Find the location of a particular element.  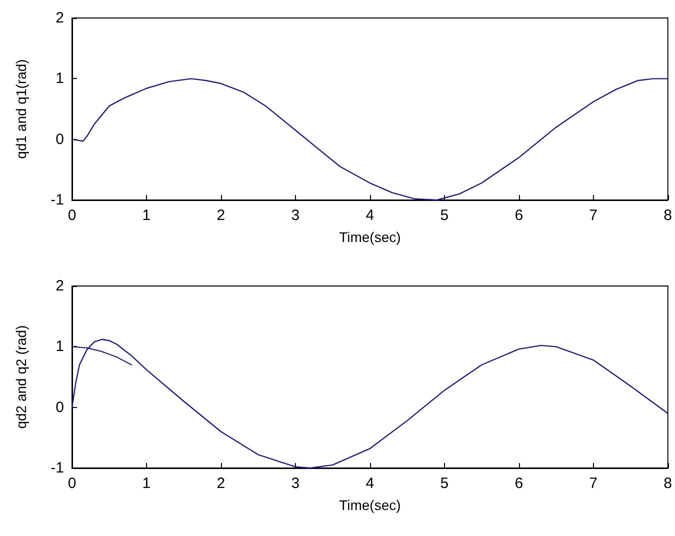

y-axis-title: qd2 and q2 (rad) is located at coordinates (21, 377).